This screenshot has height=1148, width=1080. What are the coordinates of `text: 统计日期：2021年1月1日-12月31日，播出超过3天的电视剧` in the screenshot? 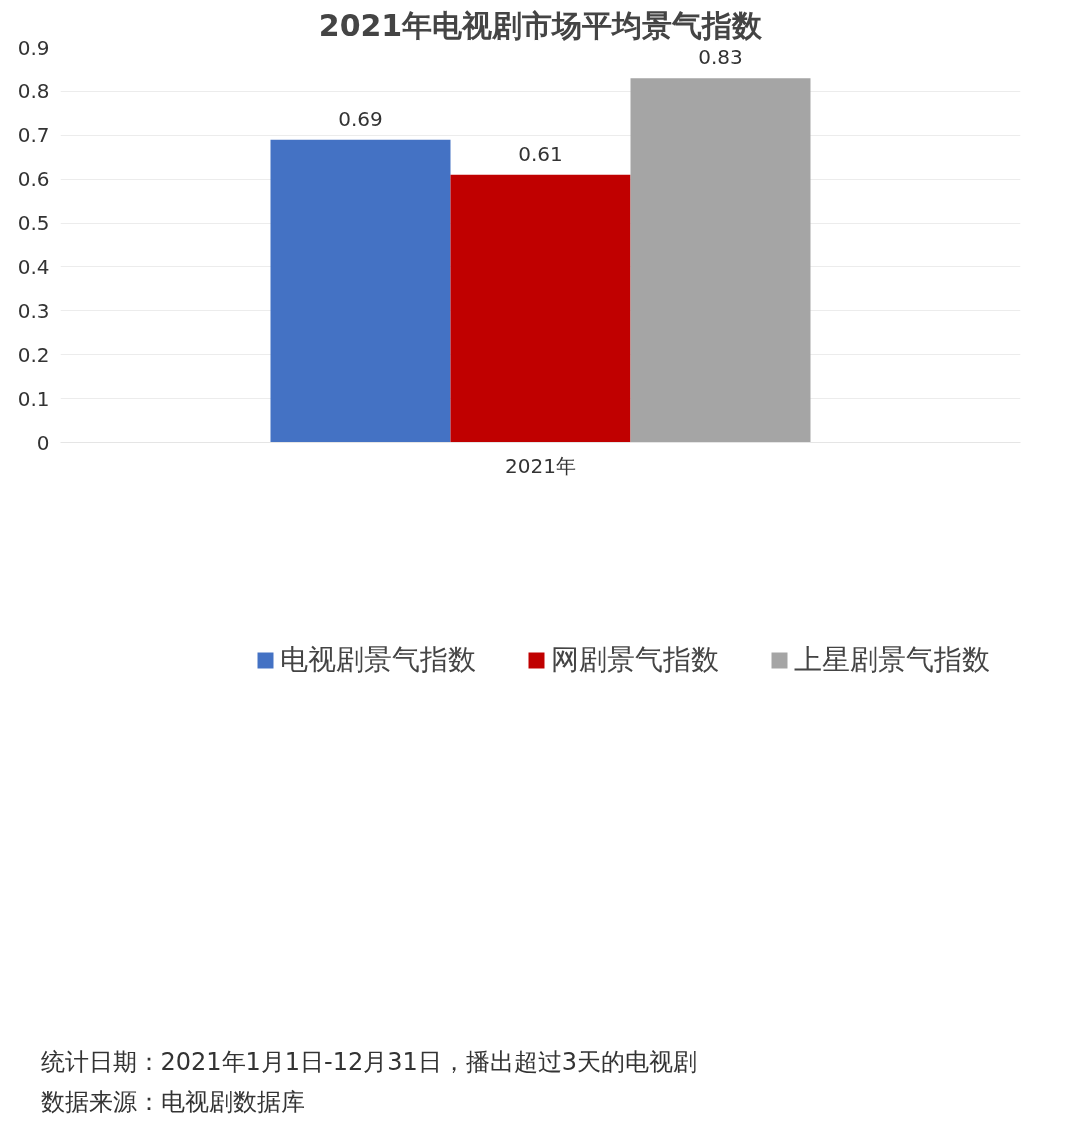 It's located at (369, 1061).